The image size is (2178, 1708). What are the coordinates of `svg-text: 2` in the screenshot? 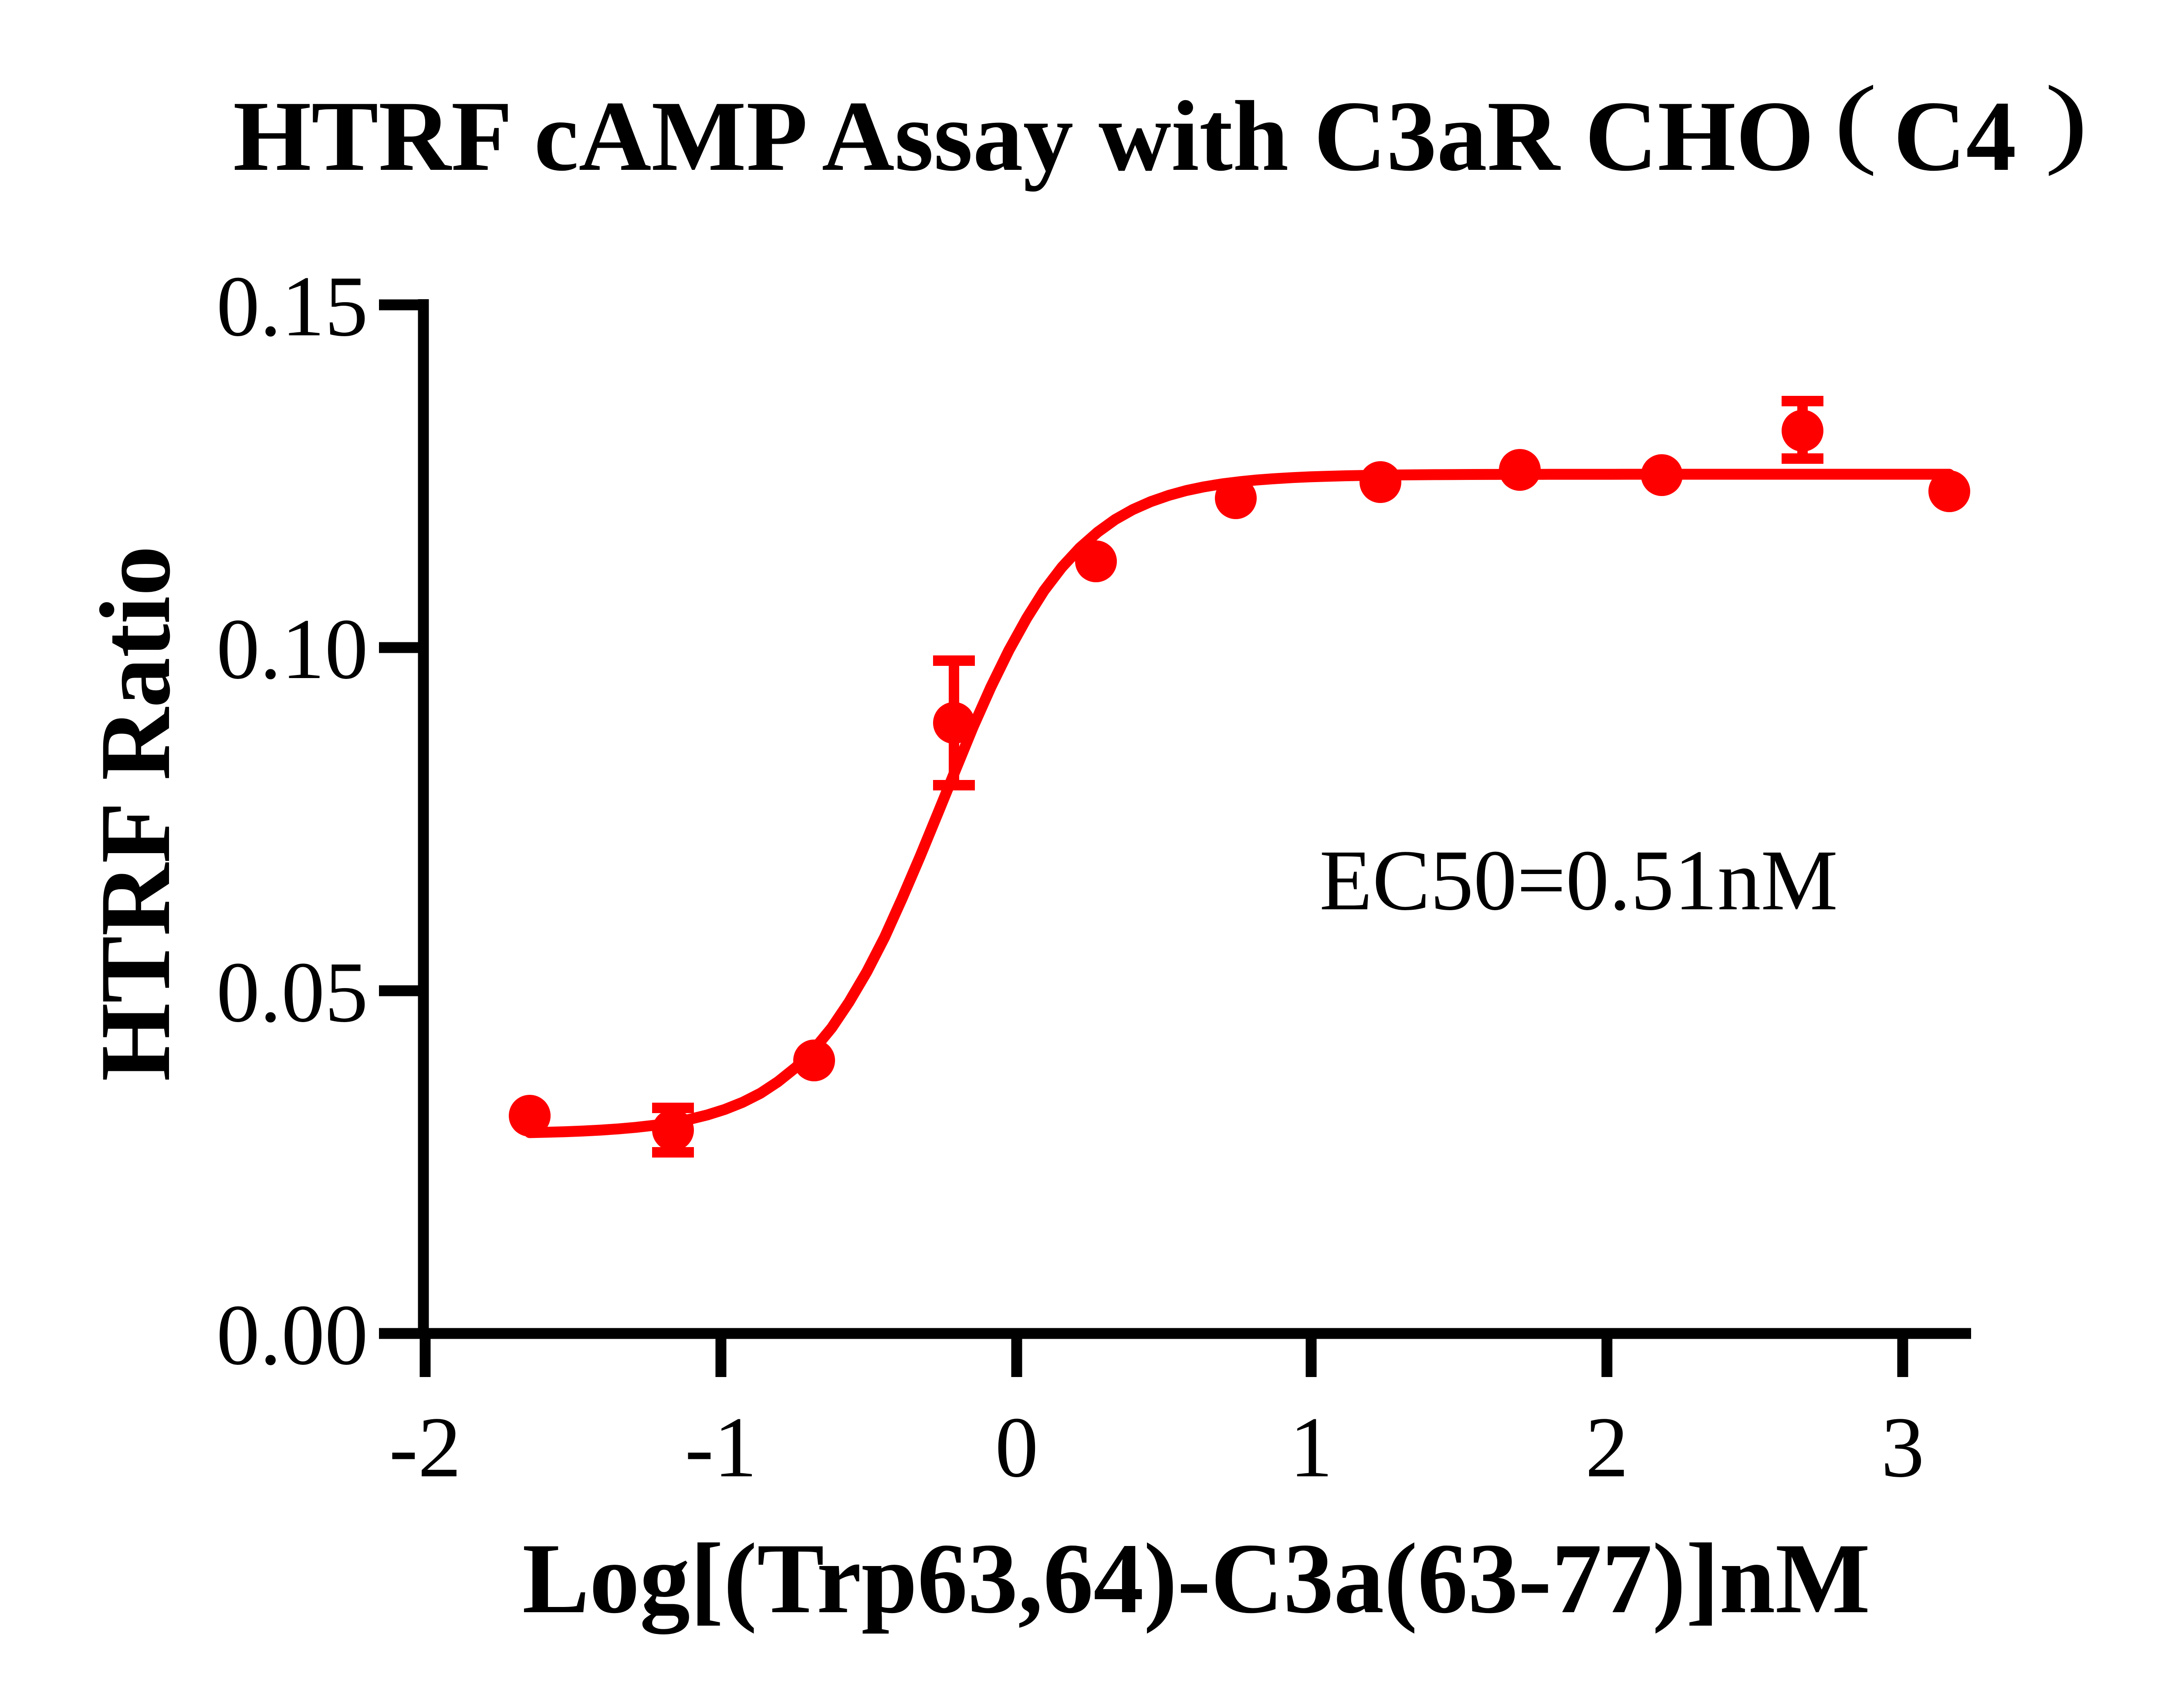 It's located at (1607, 1447).